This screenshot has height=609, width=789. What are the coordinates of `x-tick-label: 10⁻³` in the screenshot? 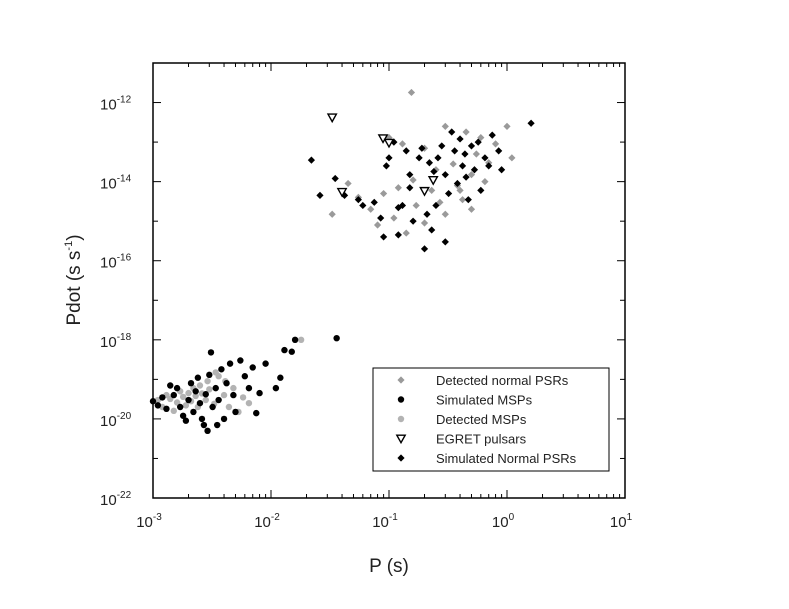 It's located at (149, 521).